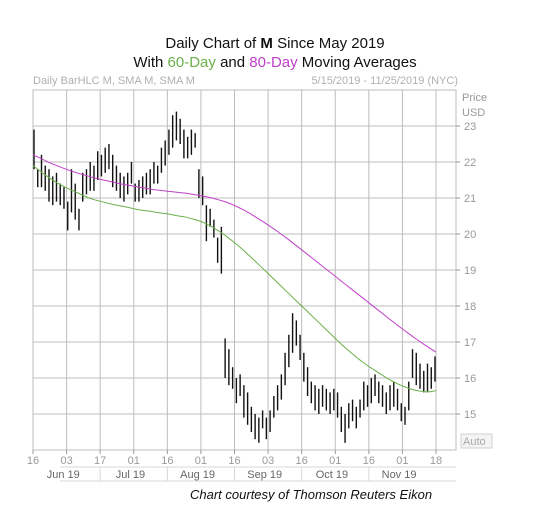 This screenshot has height=529, width=550. I want to click on currency-axis-label: USD, so click(473, 113).